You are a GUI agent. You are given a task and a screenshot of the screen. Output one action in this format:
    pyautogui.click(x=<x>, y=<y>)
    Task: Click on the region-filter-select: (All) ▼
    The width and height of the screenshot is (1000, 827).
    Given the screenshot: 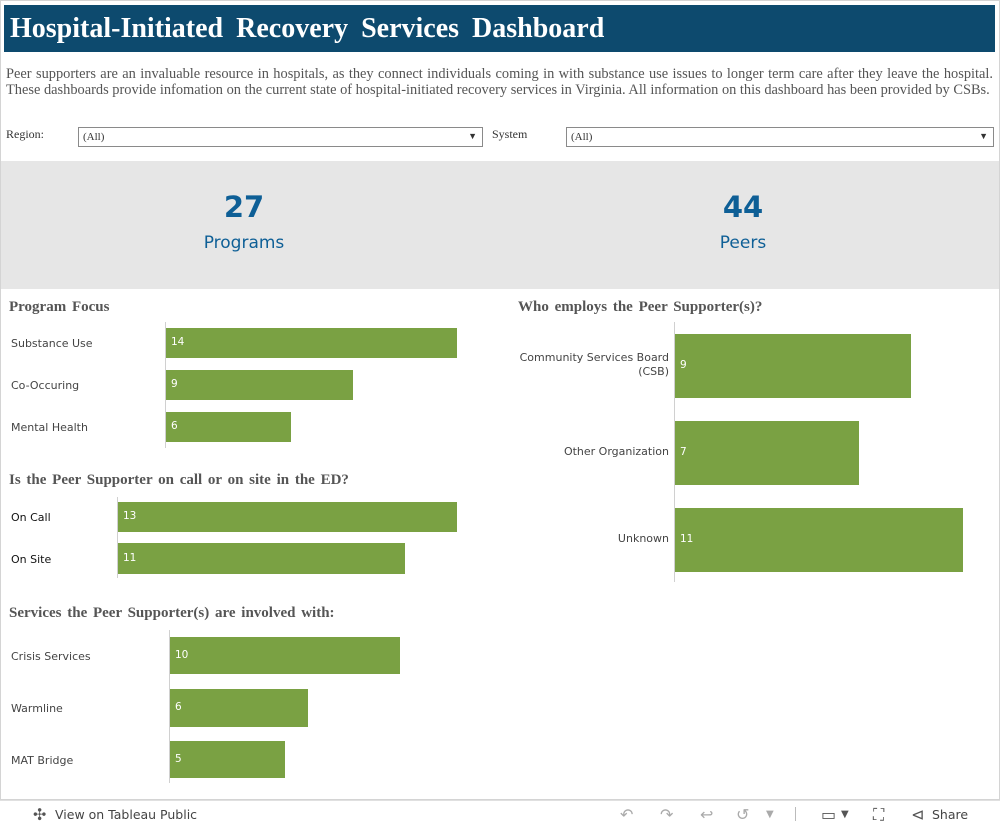 What is the action you would take?
    pyautogui.click(x=280, y=137)
    